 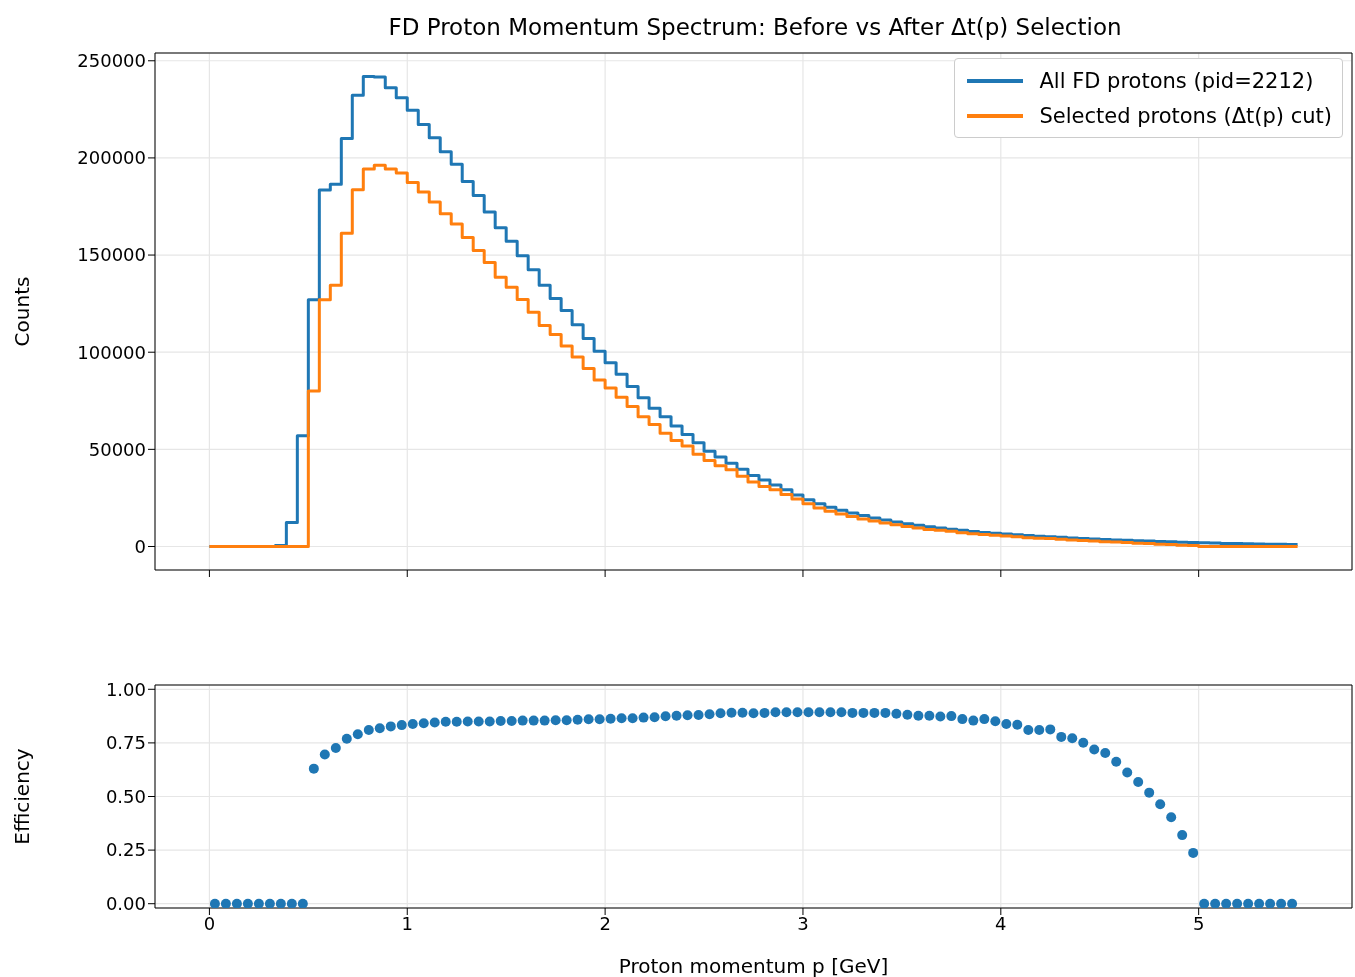 I want to click on x-tick-label: 4, so click(x=1001, y=923).